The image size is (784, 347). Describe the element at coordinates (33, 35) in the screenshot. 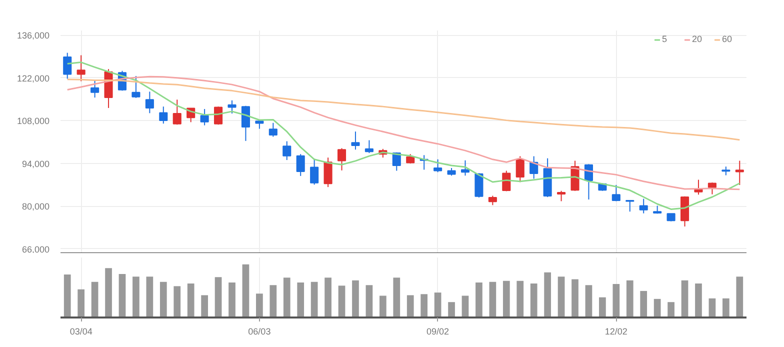

I see `y-tick-label: 136,000` at that location.